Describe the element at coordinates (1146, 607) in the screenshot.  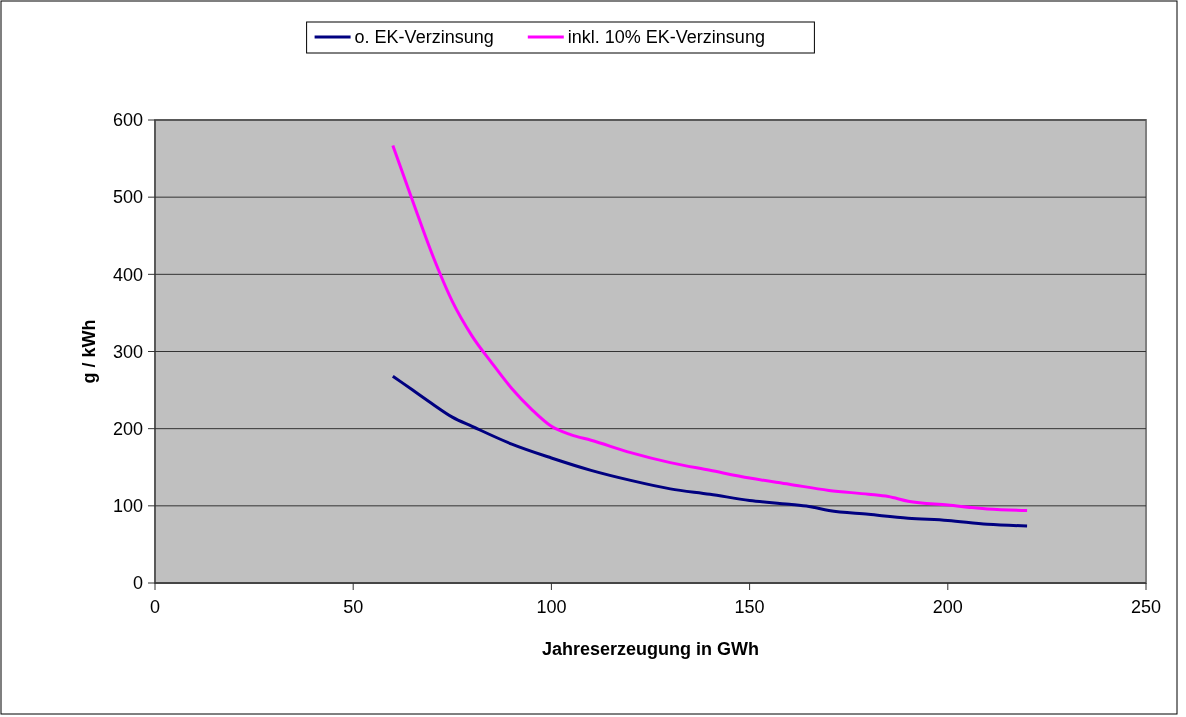
I see `x-tick-label: 250` at that location.